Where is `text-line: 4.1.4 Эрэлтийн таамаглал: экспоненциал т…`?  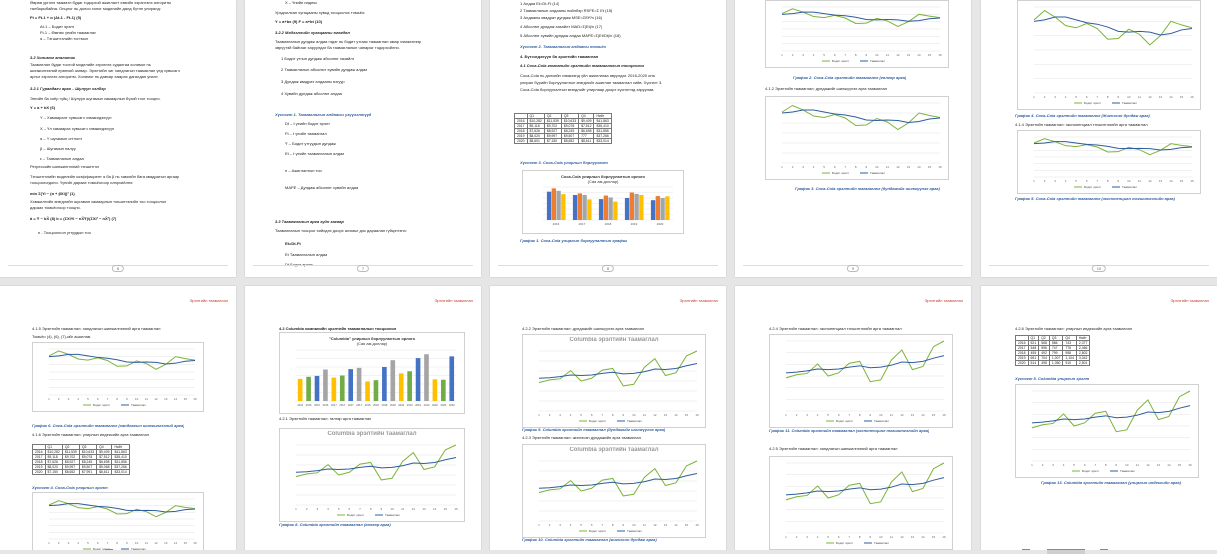 text-line: 4.1.4 Эрэлтийн таамаглал: экспоненциал т… is located at coordinates (1081, 124).